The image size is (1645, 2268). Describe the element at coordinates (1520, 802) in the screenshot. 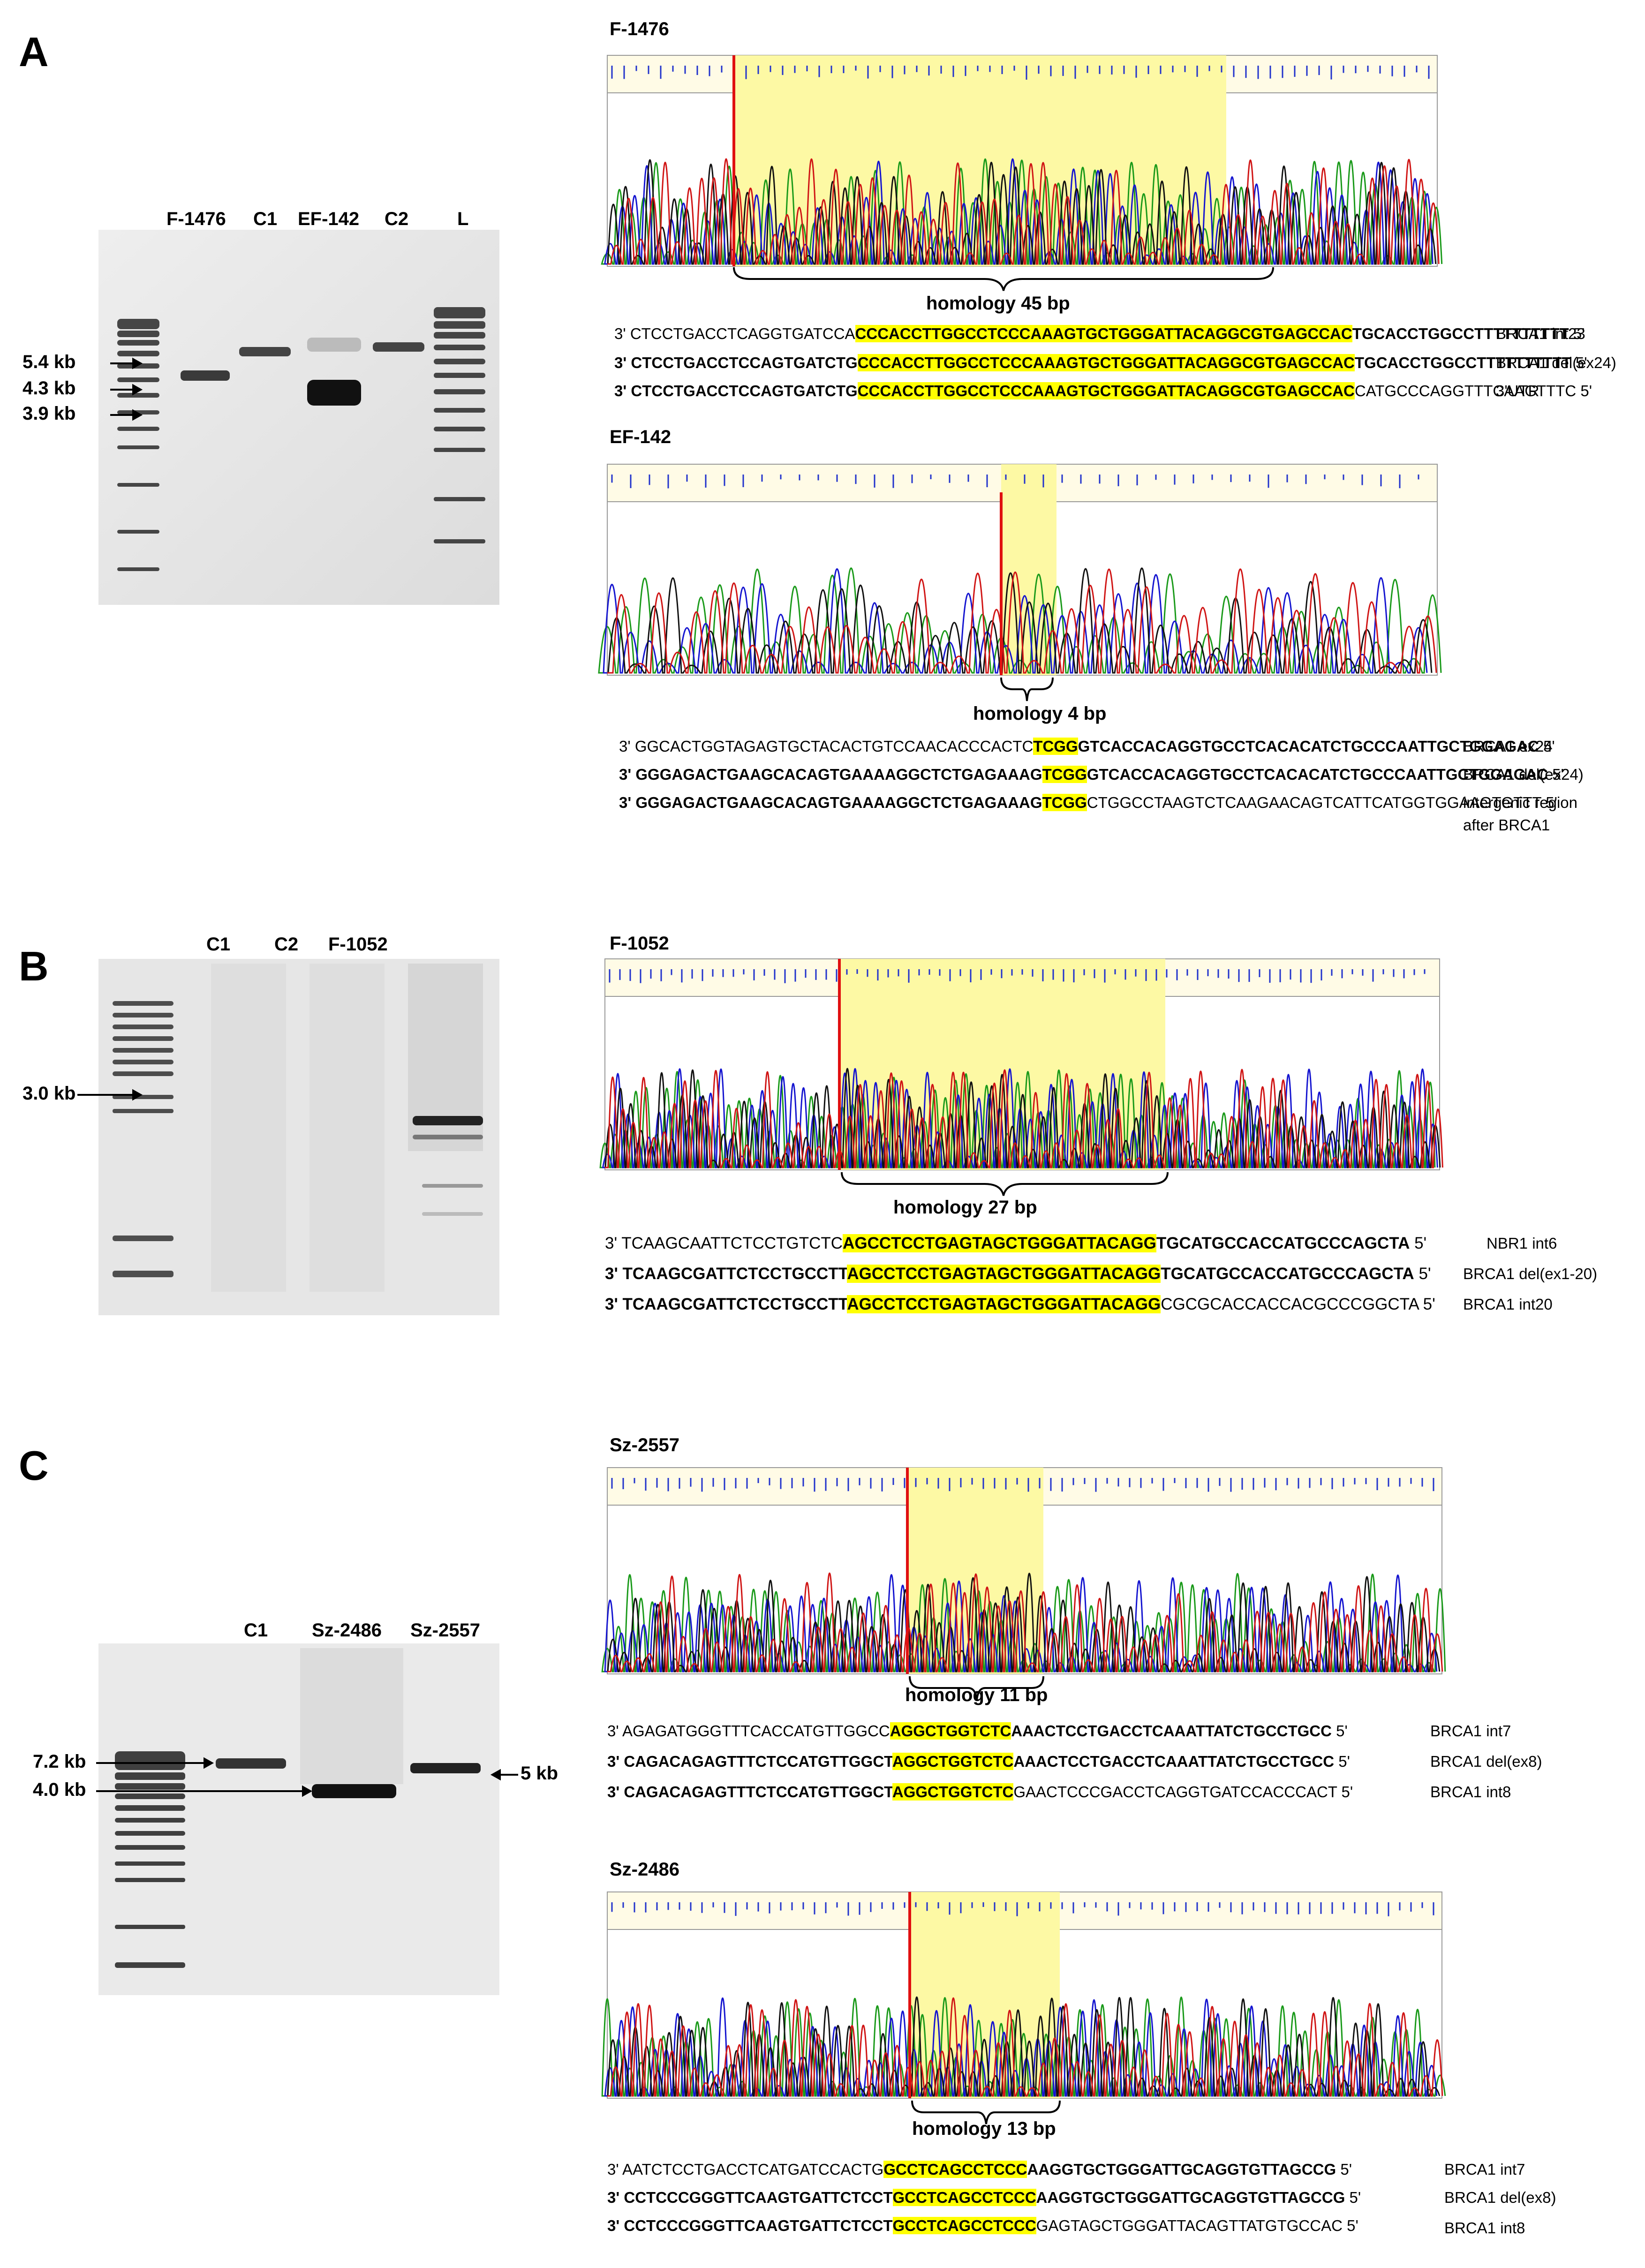

I see `sequence-label: intergenic region` at that location.